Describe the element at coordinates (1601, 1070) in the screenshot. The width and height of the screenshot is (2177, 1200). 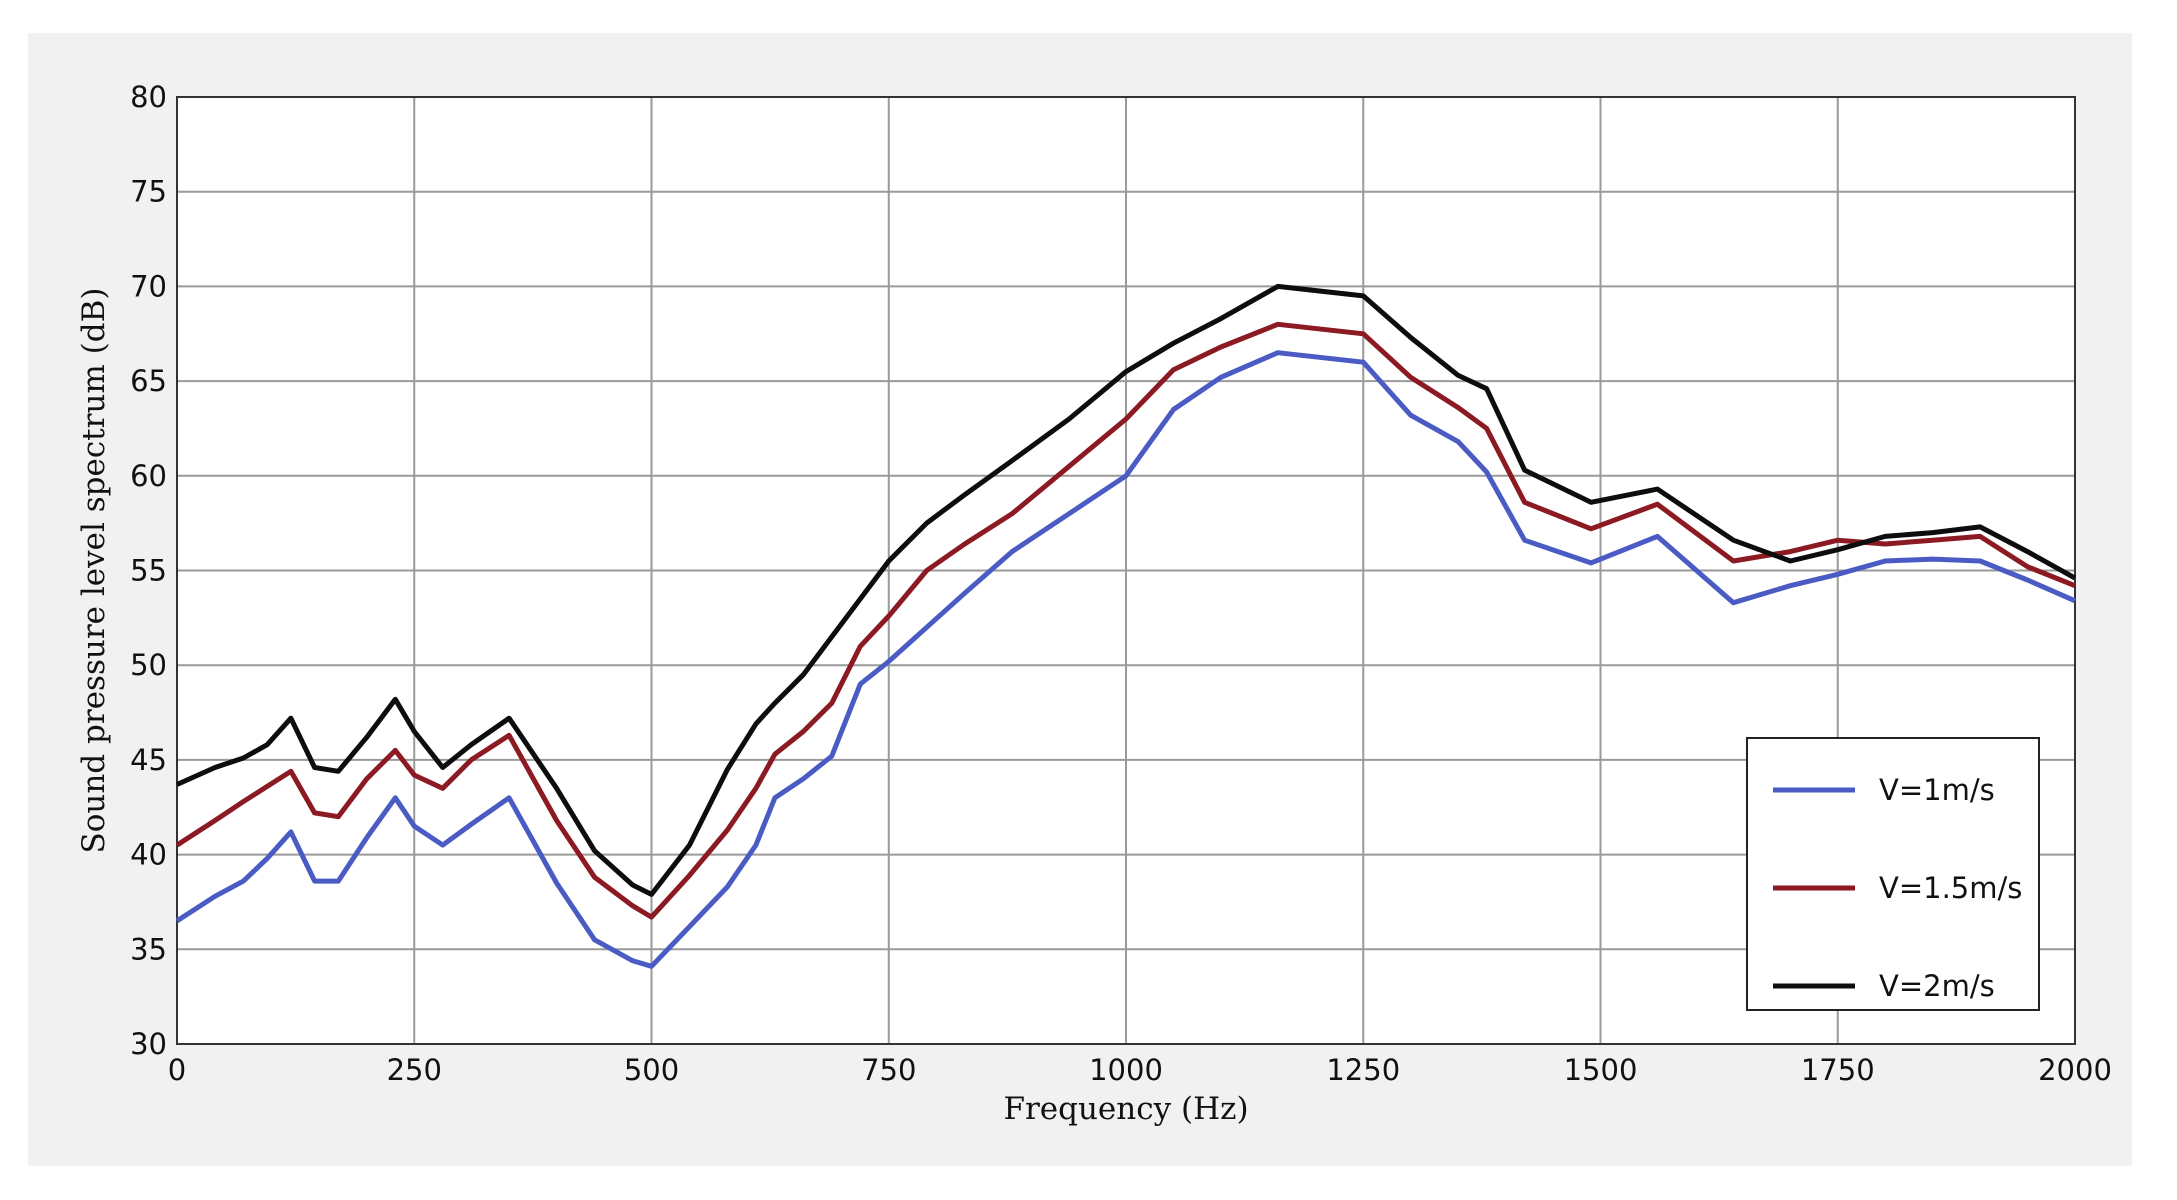
I see `x-tick-label: 1500` at that location.